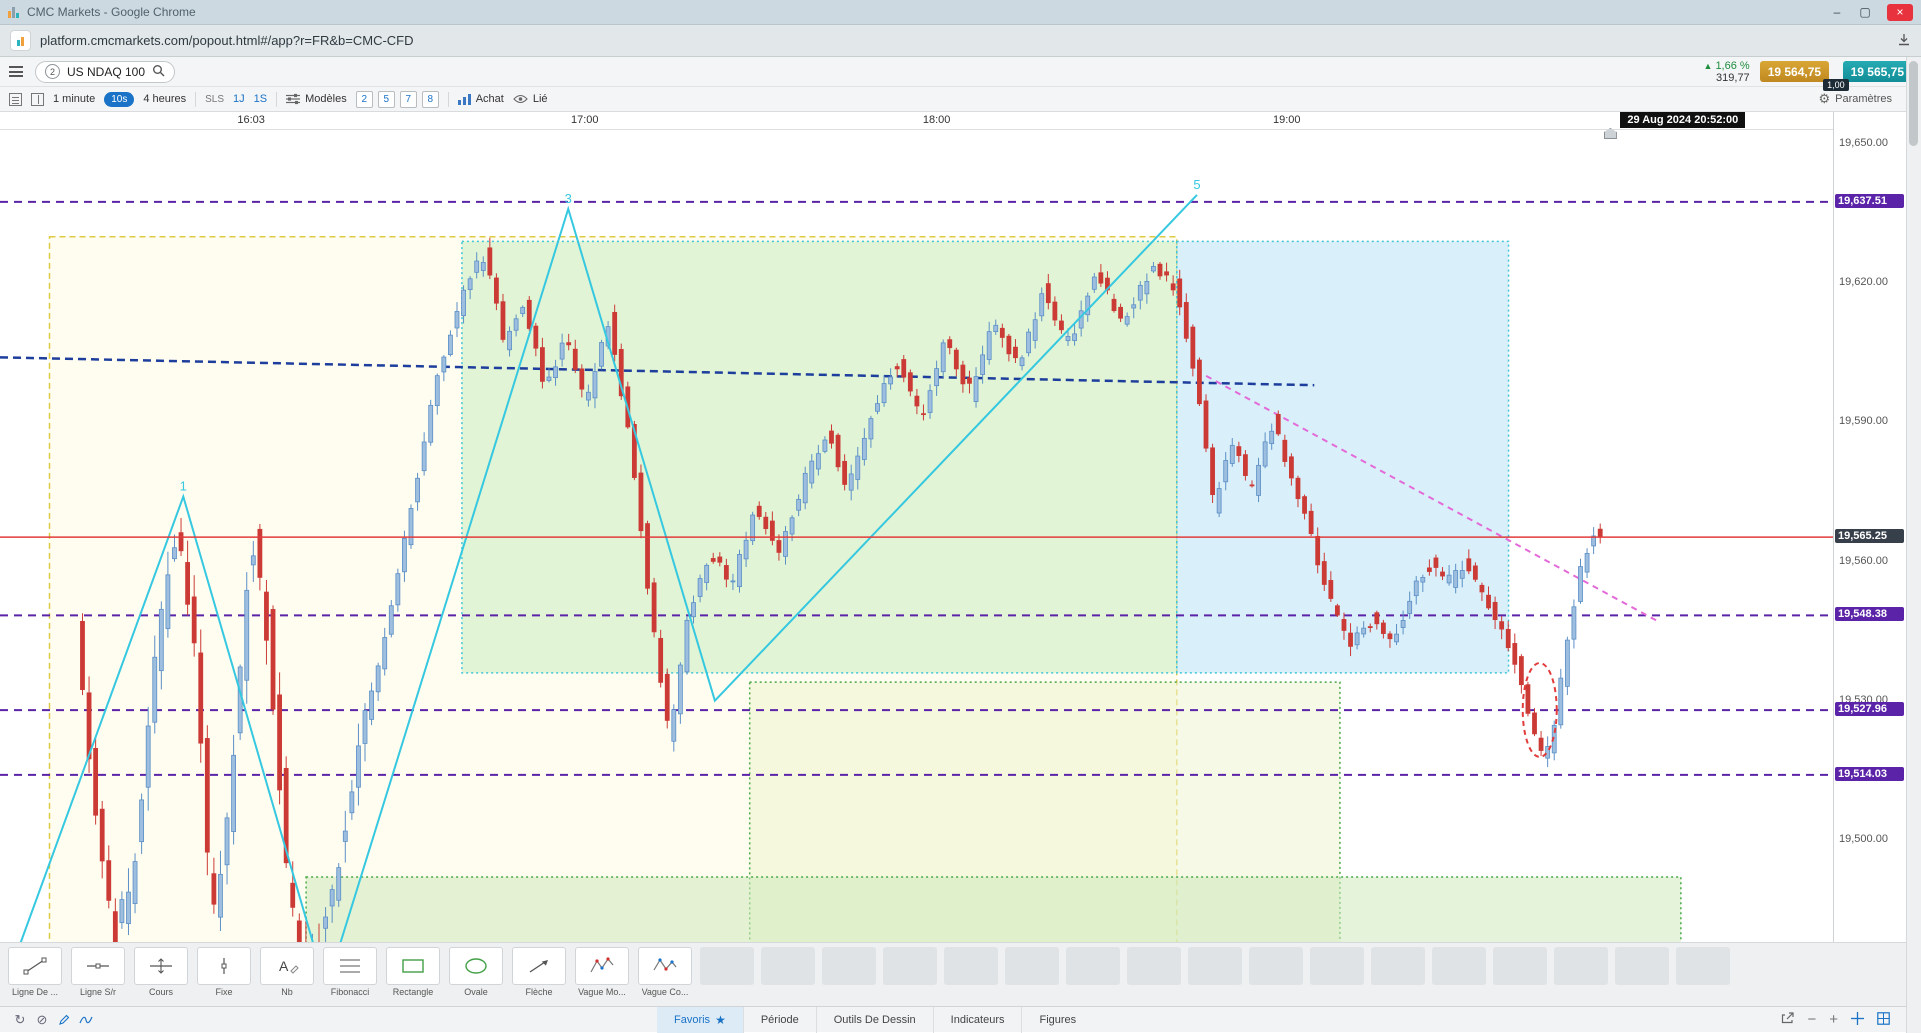 This screenshot has height=1033, width=1921. I want to click on rectangle-icon, so click(413, 966).